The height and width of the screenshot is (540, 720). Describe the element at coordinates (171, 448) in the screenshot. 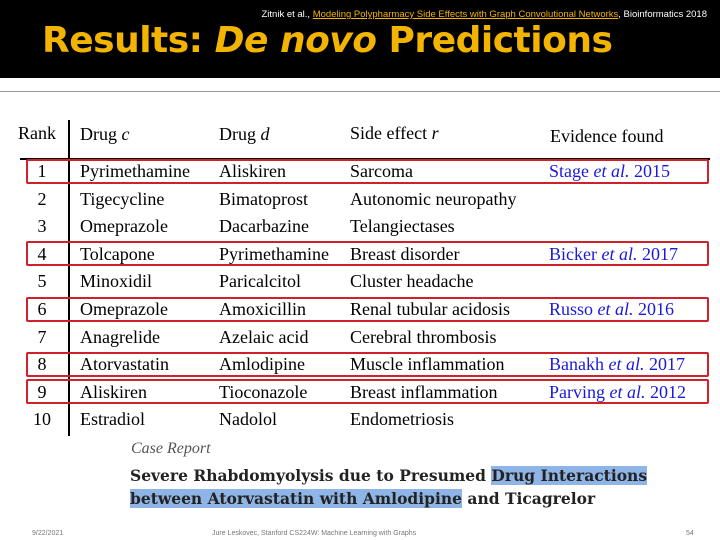

I see `case-report-label: Case Report` at that location.